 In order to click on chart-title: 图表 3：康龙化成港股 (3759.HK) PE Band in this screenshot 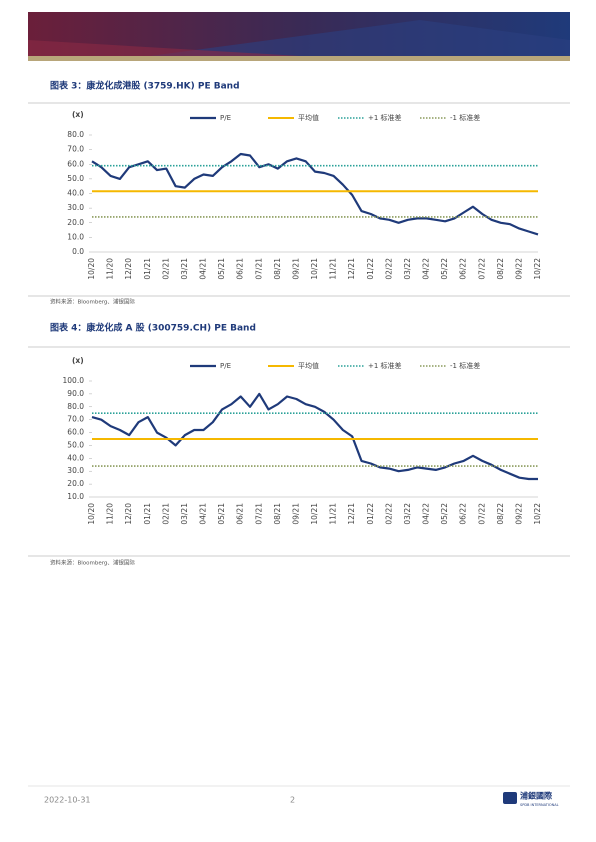, I will do `click(145, 86)`.